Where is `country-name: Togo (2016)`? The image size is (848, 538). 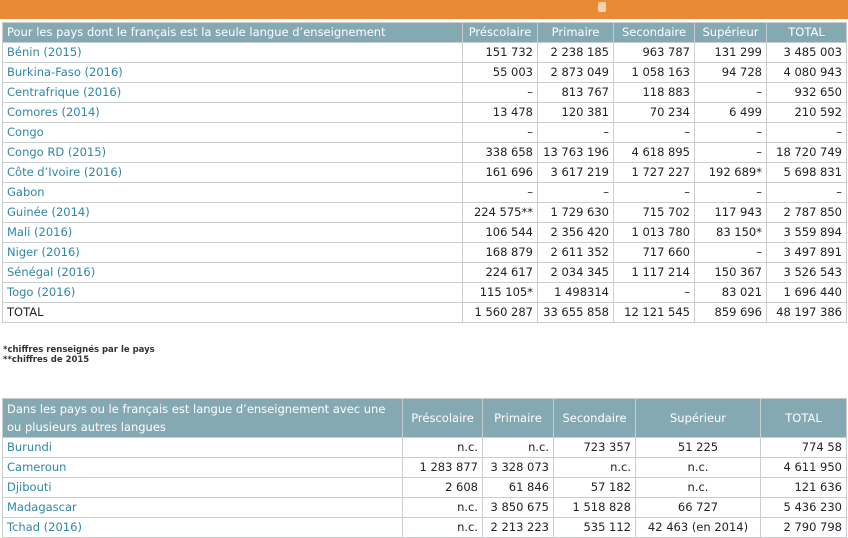 country-name: Togo (2016) is located at coordinates (232, 292).